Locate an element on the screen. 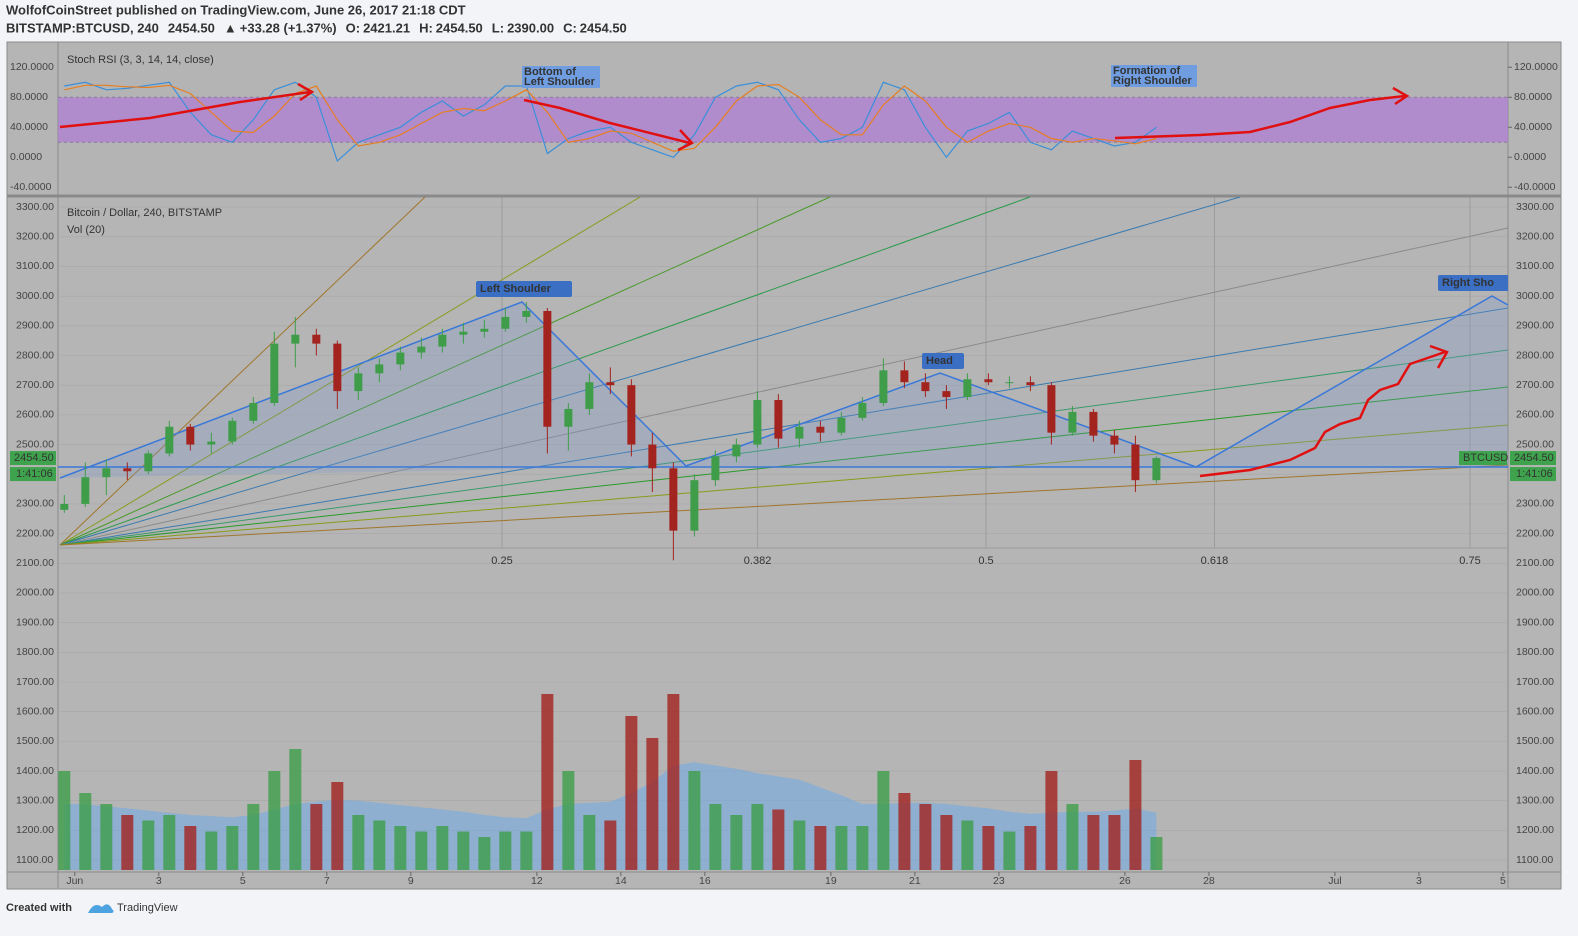 This screenshot has height=936, width=1578. y-tick-label: 1400.00 is located at coordinates (35, 771).